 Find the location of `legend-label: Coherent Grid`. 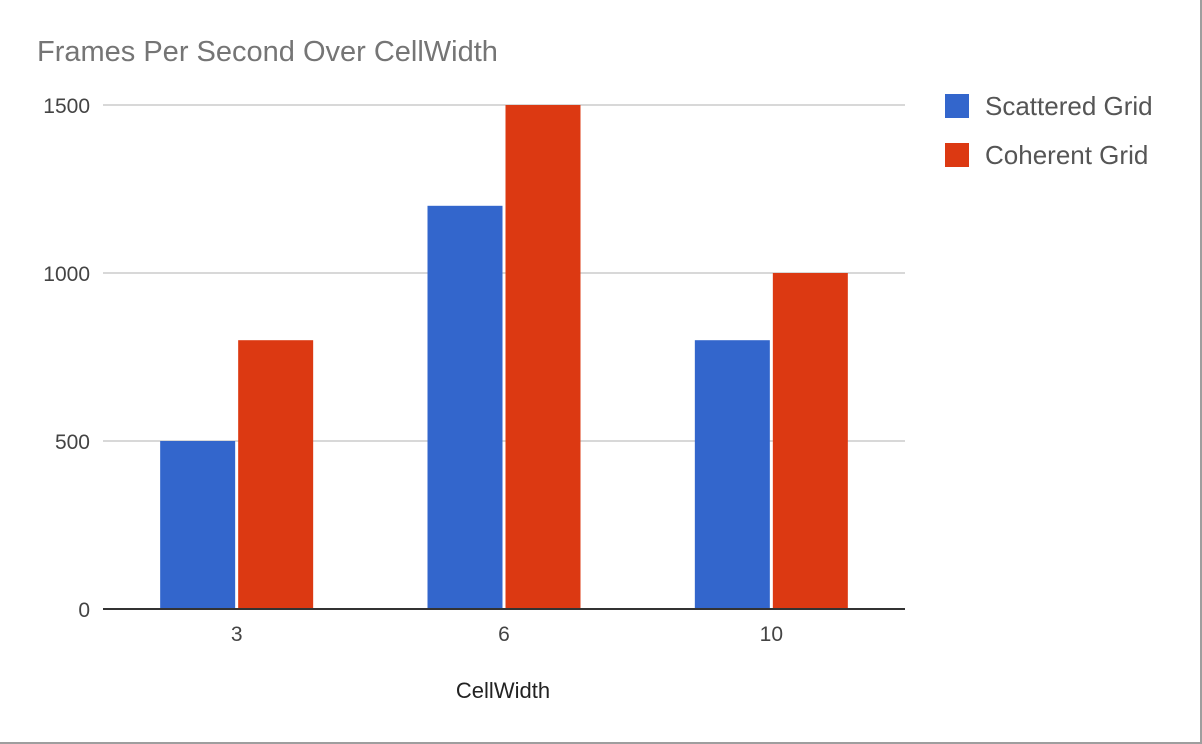

legend-label: Coherent Grid is located at coordinates (1066, 155).